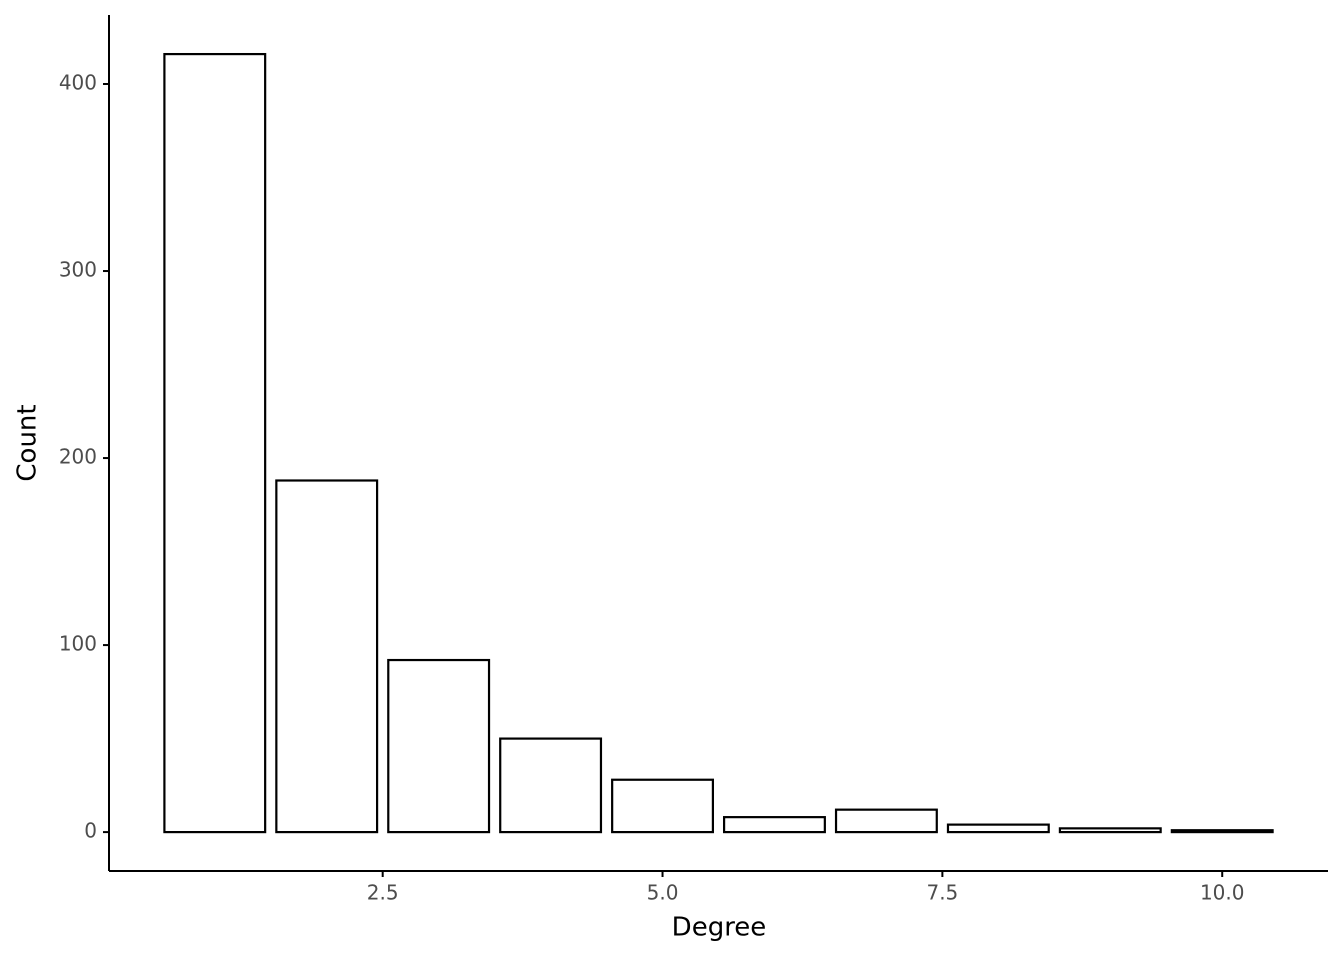  What do you see at coordinates (719, 928) in the screenshot?
I see `x-axis-title: Degree` at bounding box center [719, 928].